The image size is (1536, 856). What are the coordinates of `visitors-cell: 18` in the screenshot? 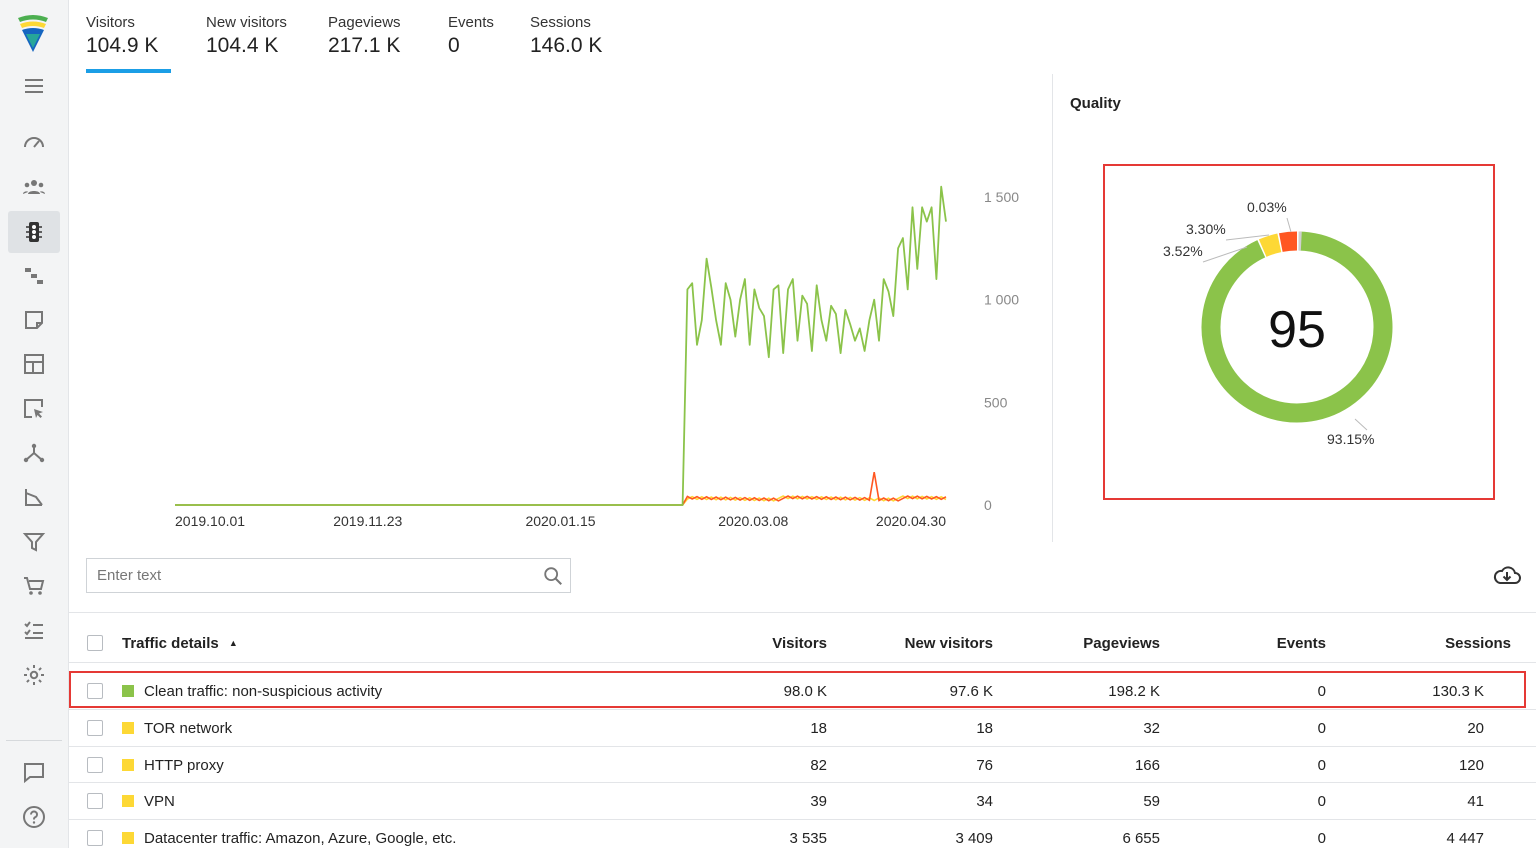 It's located at (818, 728).